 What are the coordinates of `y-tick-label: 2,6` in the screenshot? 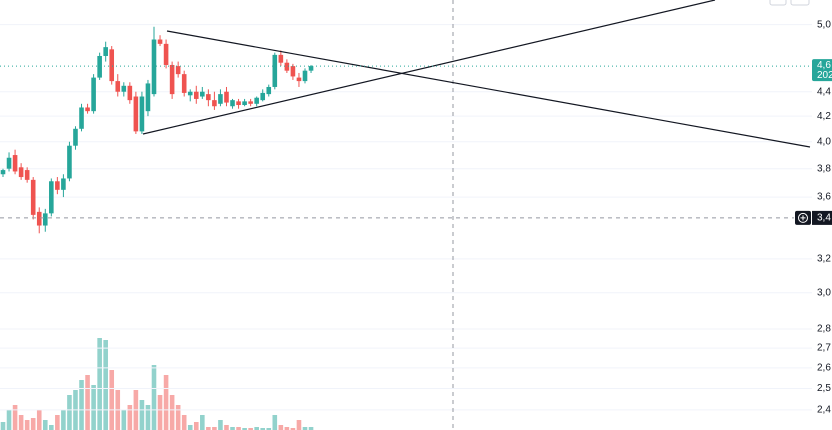 It's located at (824, 368).